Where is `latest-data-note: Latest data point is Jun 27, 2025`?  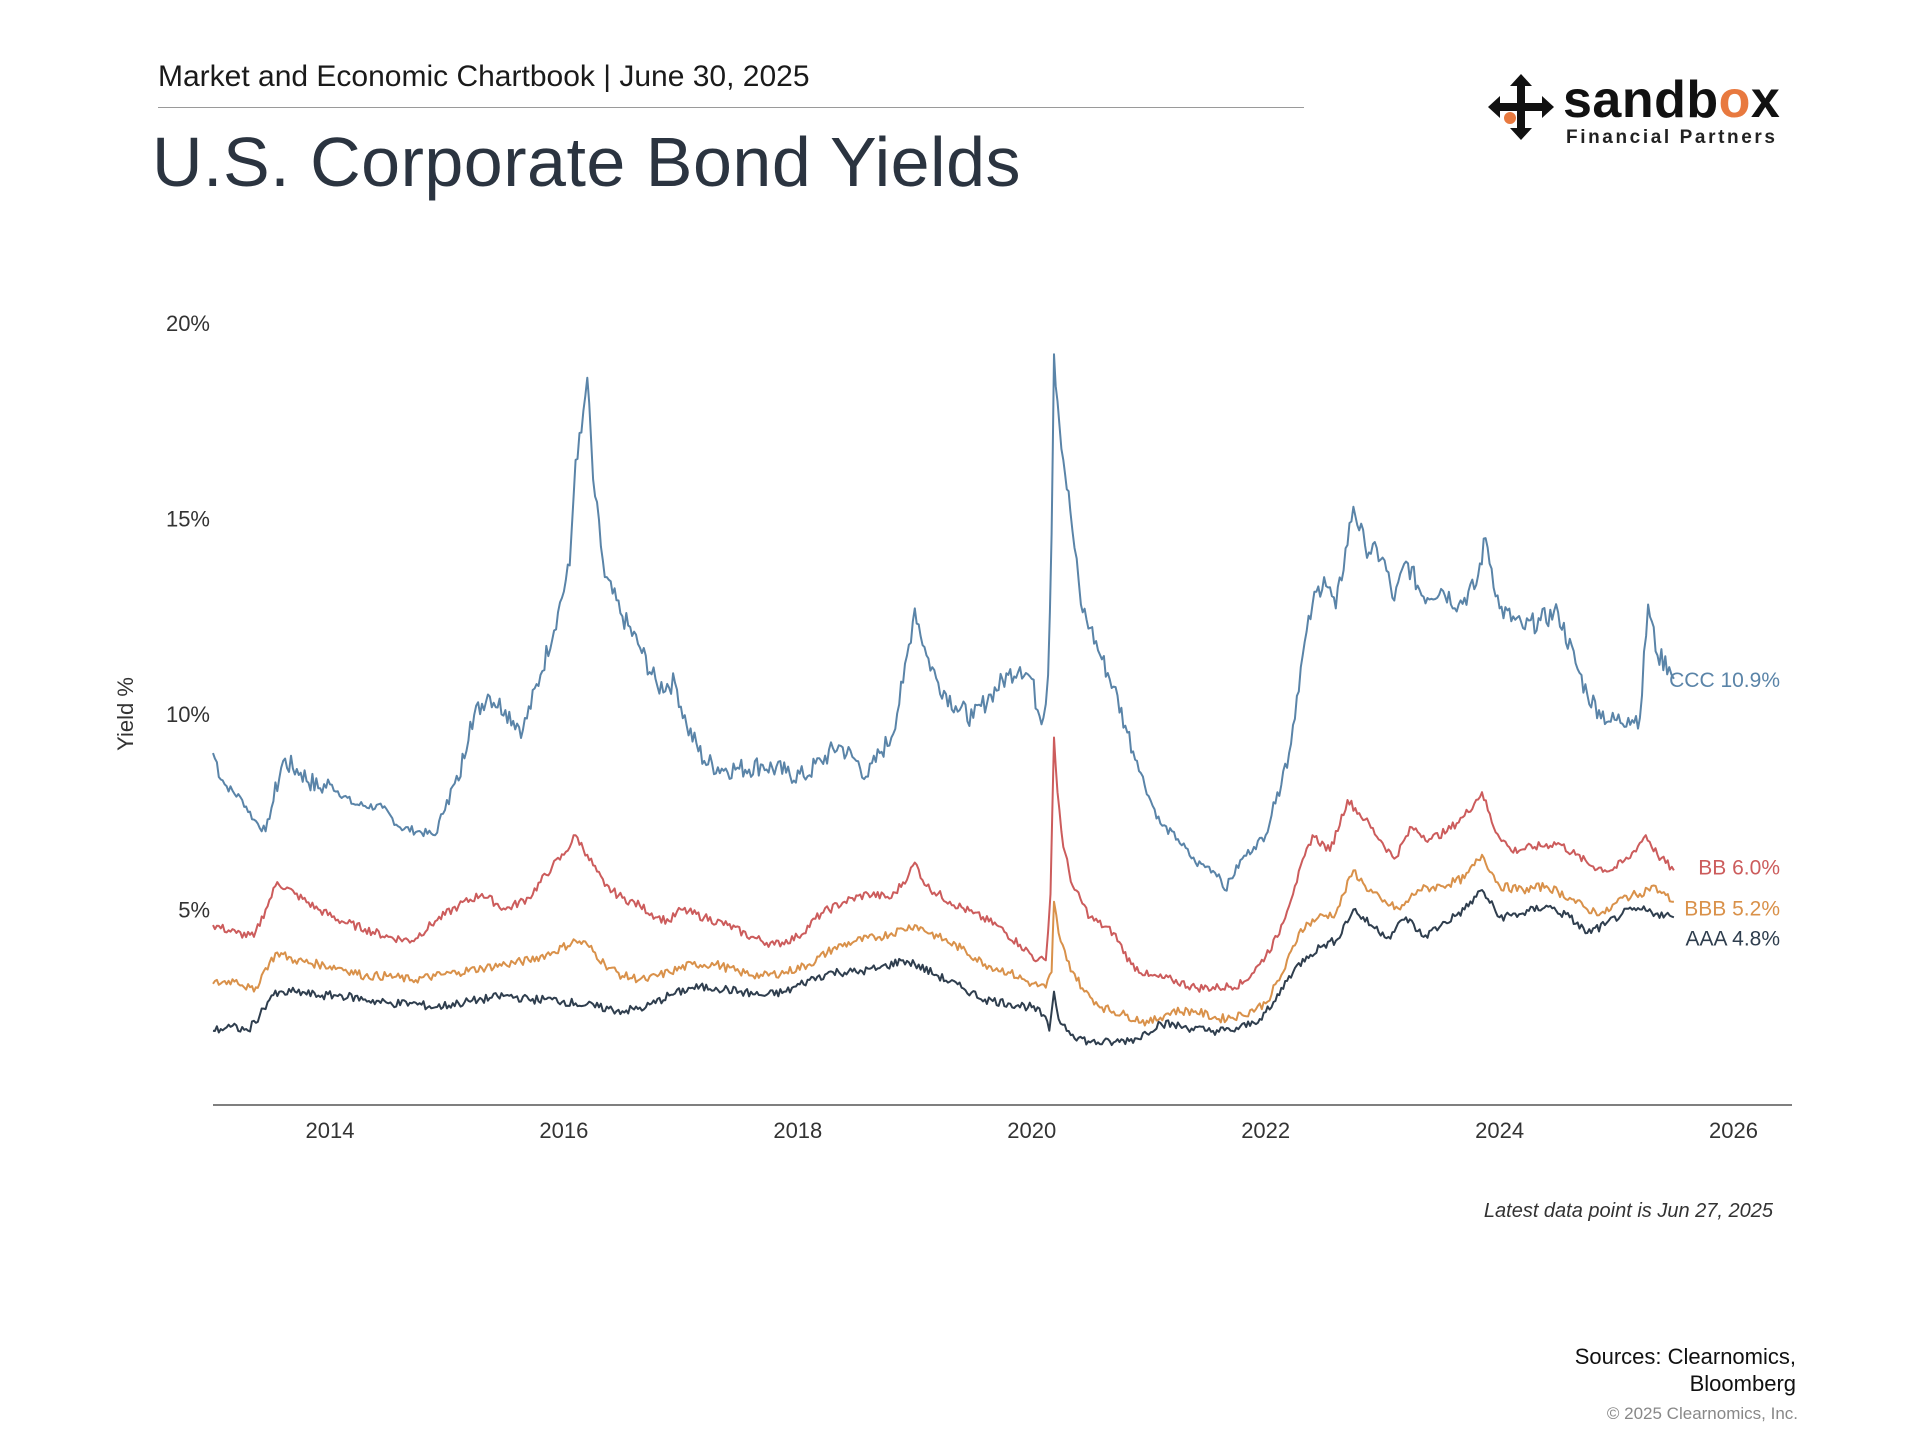 latest-data-note: Latest data point is Jun 27, 2025 is located at coordinates (1628, 1211).